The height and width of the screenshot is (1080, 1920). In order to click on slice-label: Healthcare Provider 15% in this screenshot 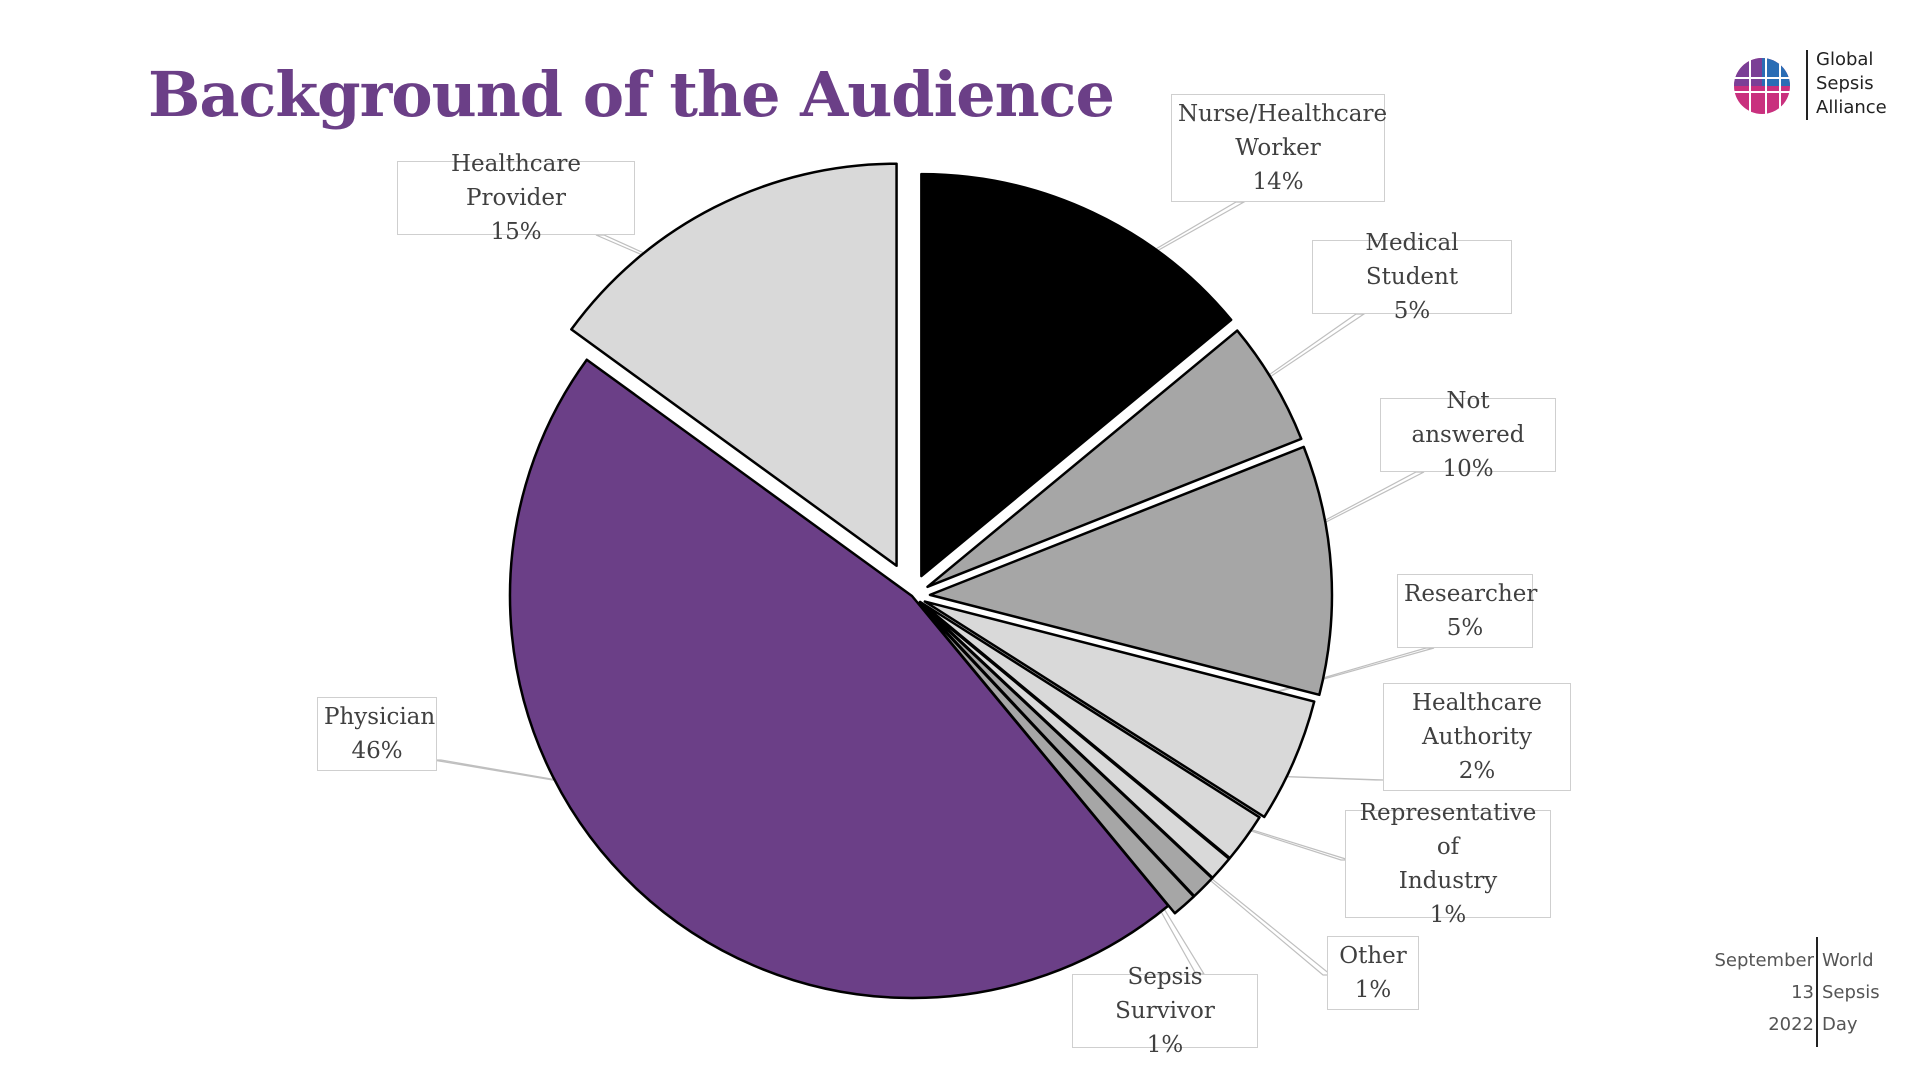, I will do `click(516, 198)`.